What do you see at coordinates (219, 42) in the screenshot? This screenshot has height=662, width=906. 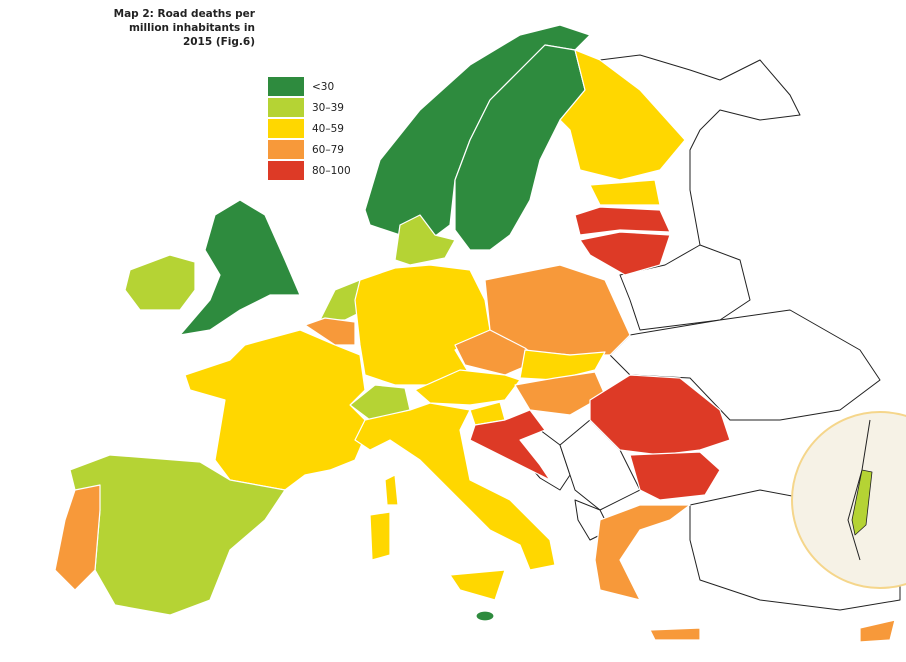 I see `title-line: 2015 (Fig.6)` at bounding box center [219, 42].